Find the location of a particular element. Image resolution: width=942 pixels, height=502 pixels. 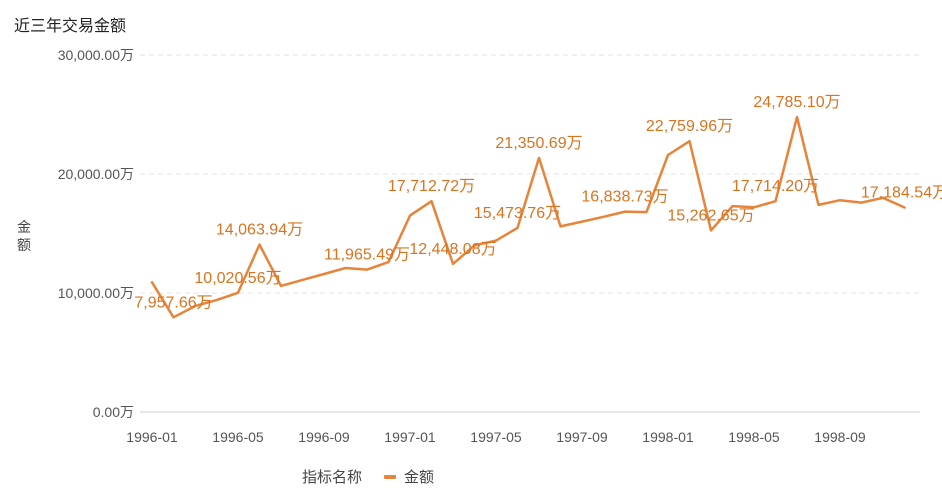

x-tick-label: 1996-01 is located at coordinates (152, 437).